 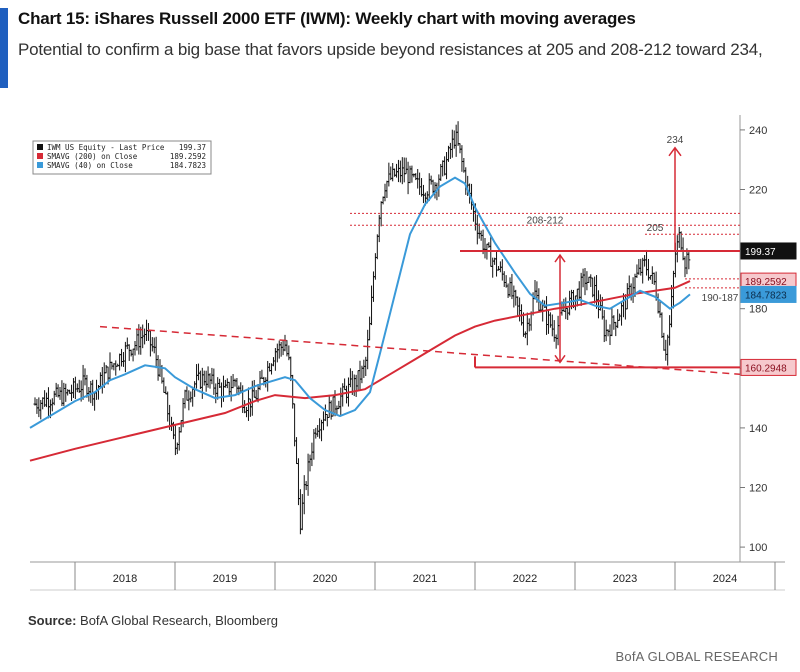 I want to click on support-value-tag-text: 160.2948, so click(x=766, y=368).